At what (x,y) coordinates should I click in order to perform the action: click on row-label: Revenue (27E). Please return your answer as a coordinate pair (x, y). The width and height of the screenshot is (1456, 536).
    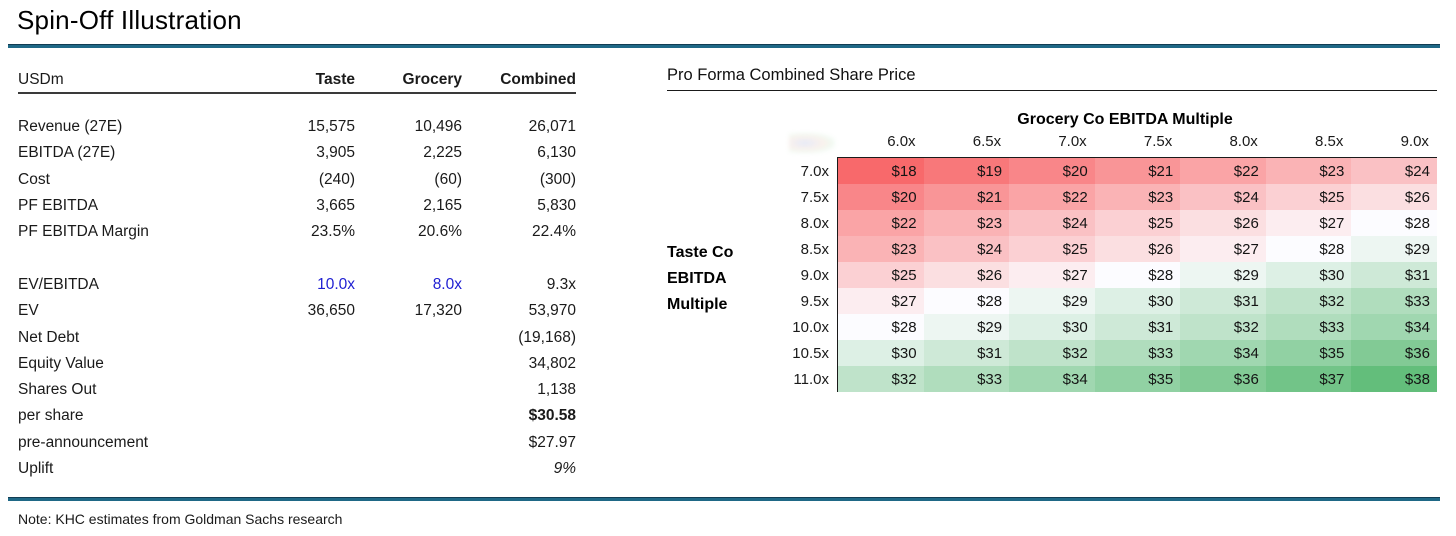
    Looking at the image, I should click on (70, 127).